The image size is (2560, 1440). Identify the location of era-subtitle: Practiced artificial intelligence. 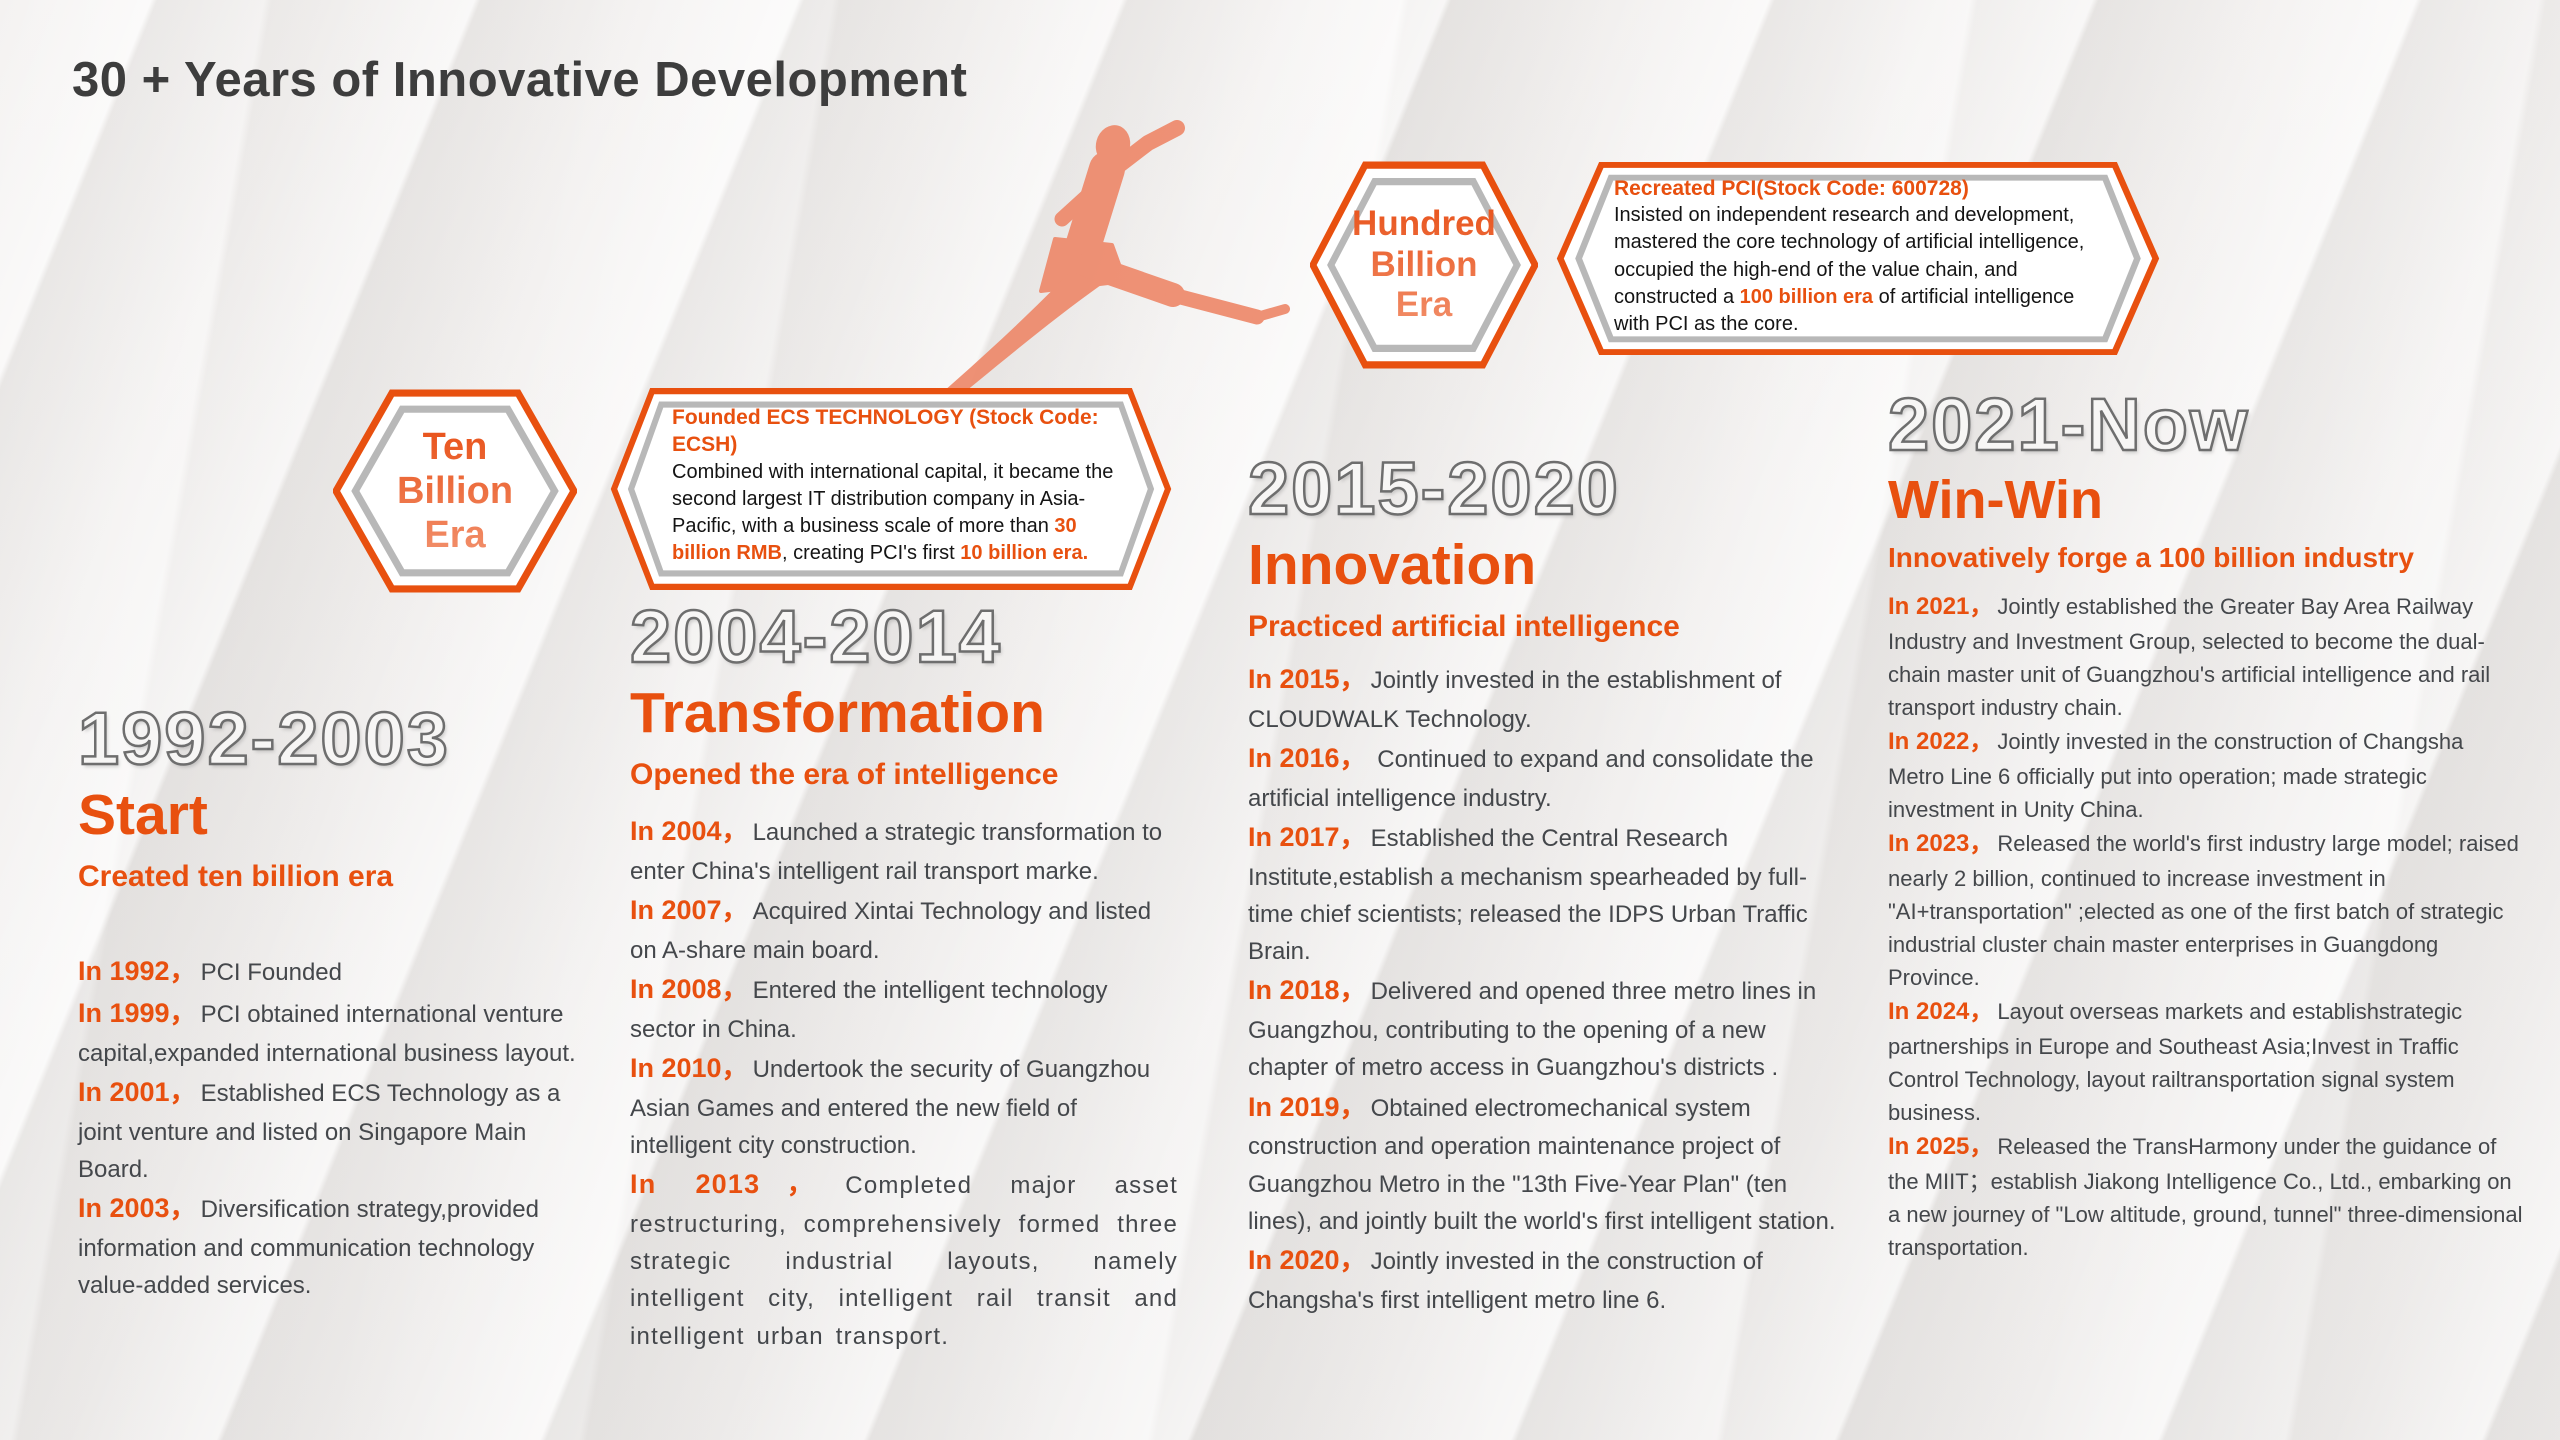
(1464, 626).